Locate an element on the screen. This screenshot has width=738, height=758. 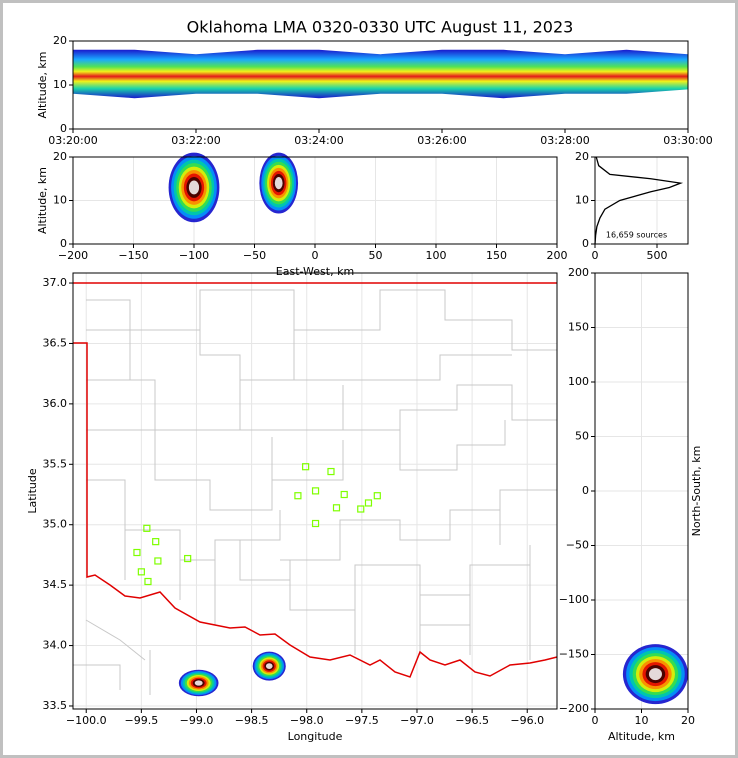
x-tick-label: −50 is located at coordinates (254, 255).